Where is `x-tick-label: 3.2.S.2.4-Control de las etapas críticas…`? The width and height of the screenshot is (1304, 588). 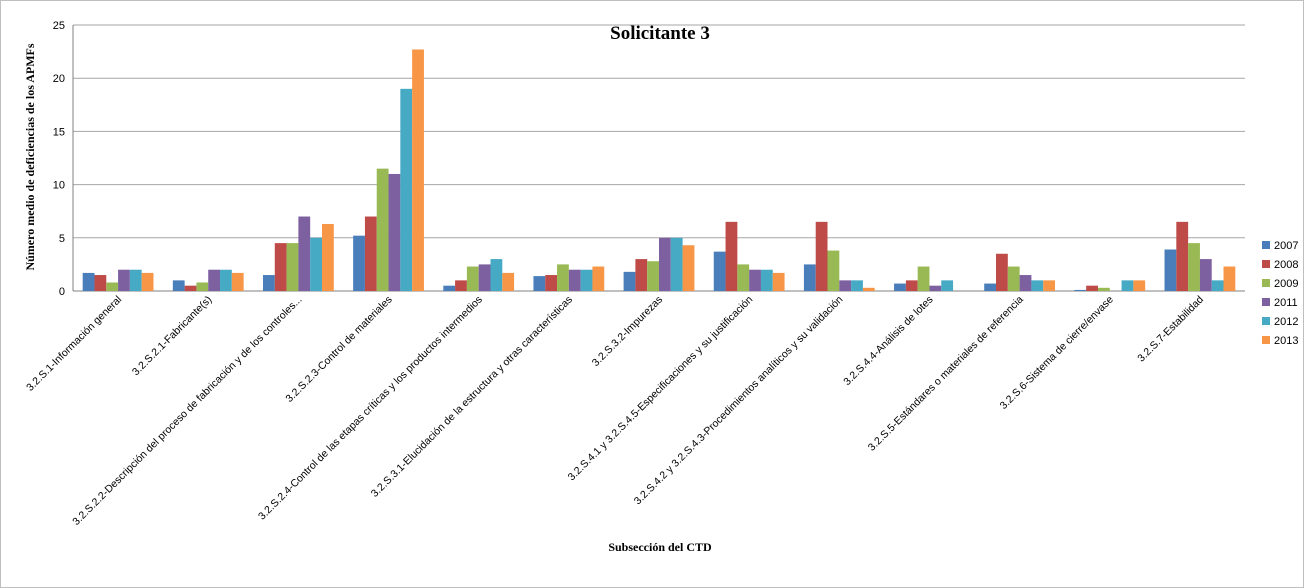
x-tick-label: 3.2.S.2.4-Control de las etapas críticas… is located at coordinates (370, 408).